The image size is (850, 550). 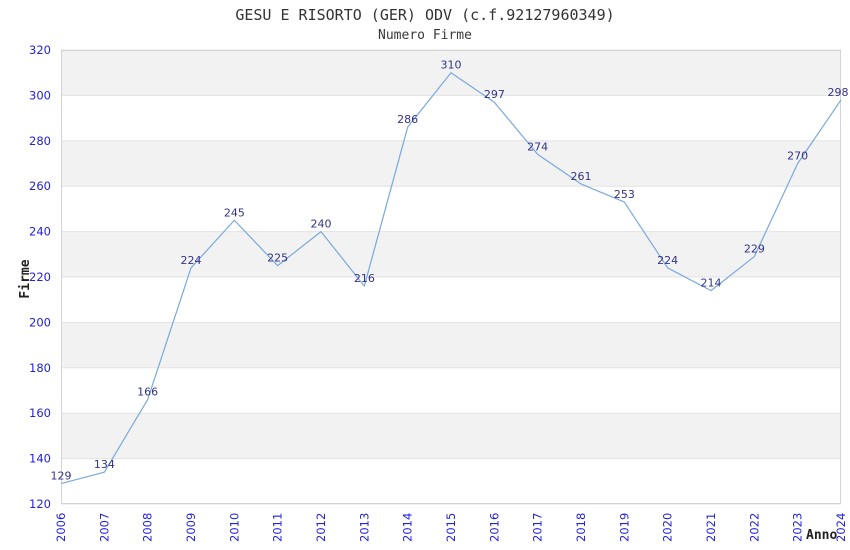 I want to click on data-point-label: 274, so click(x=537, y=146).